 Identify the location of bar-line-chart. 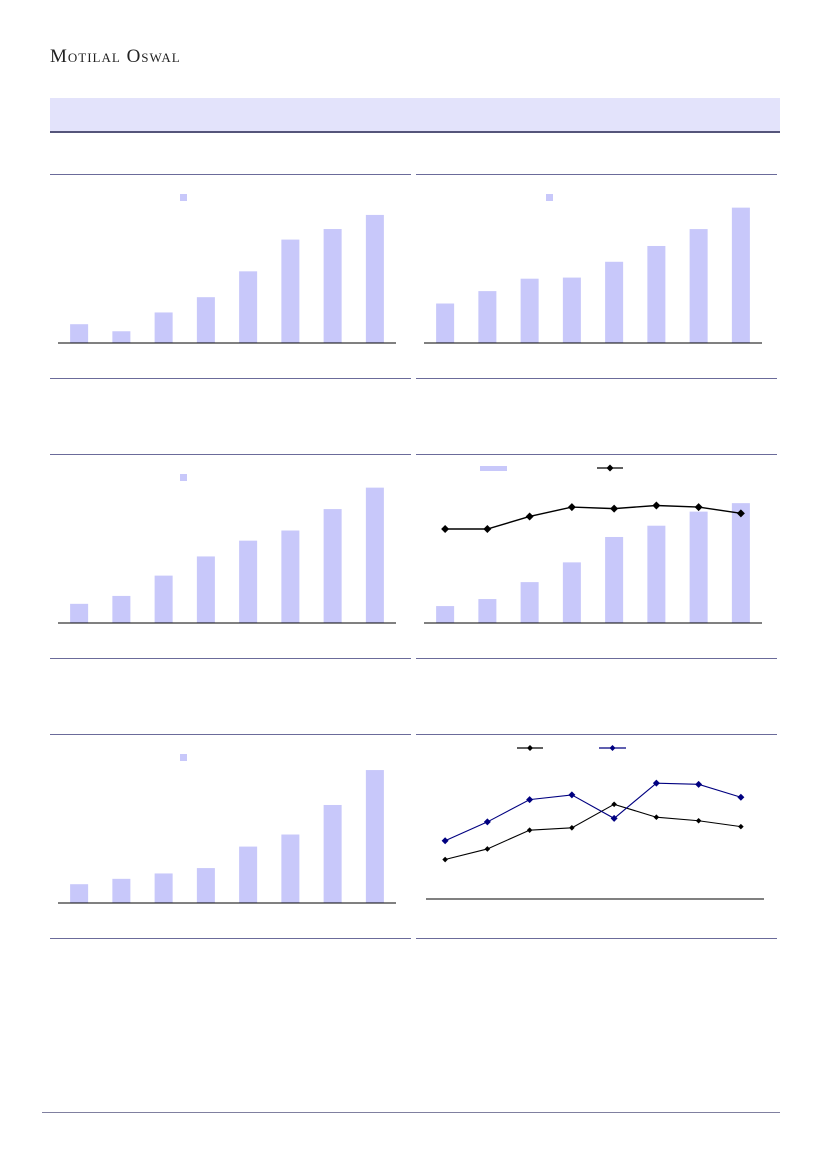
(593, 544).